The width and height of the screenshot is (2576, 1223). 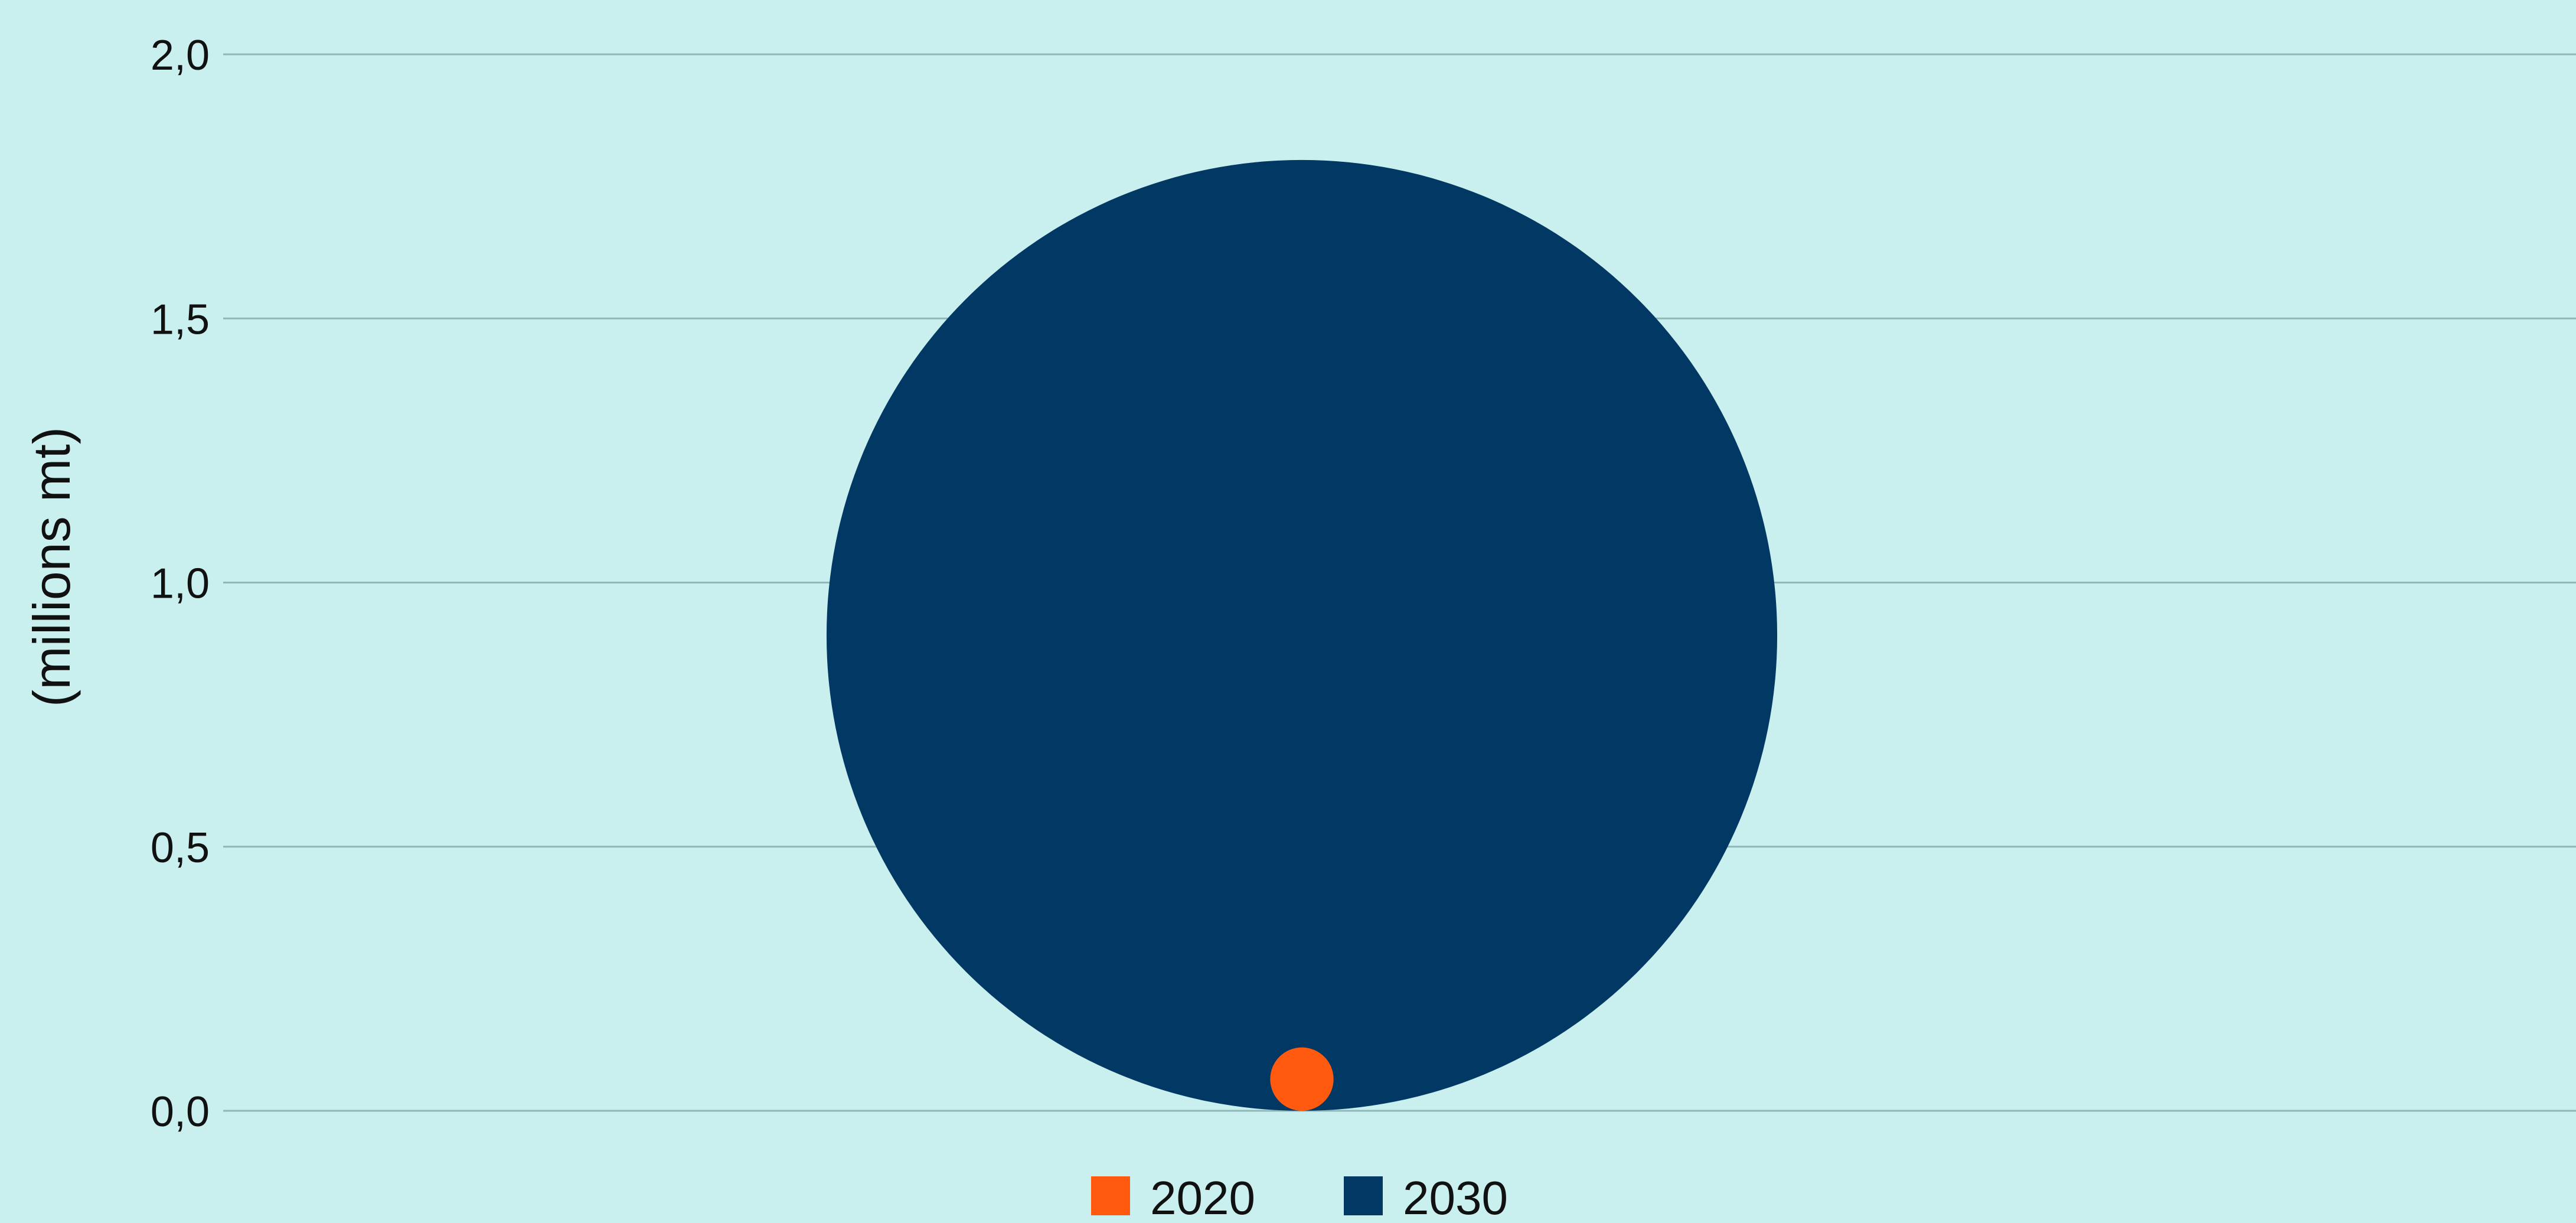 What do you see at coordinates (1363, 1195) in the screenshot?
I see `legend-swatch-2030` at bounding box center [1363, 1195].